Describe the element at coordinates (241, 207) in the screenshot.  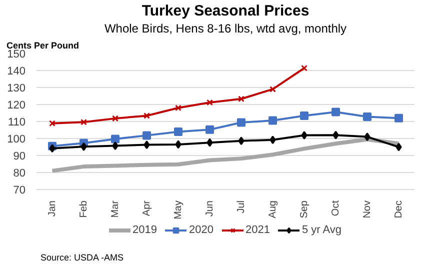
I see `x-tick-label: Jul` at that location.